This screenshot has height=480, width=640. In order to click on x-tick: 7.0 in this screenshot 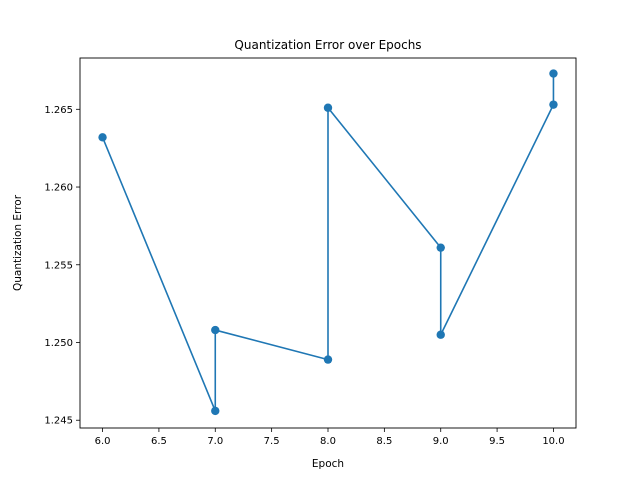, I will do `click(215, 437)`.